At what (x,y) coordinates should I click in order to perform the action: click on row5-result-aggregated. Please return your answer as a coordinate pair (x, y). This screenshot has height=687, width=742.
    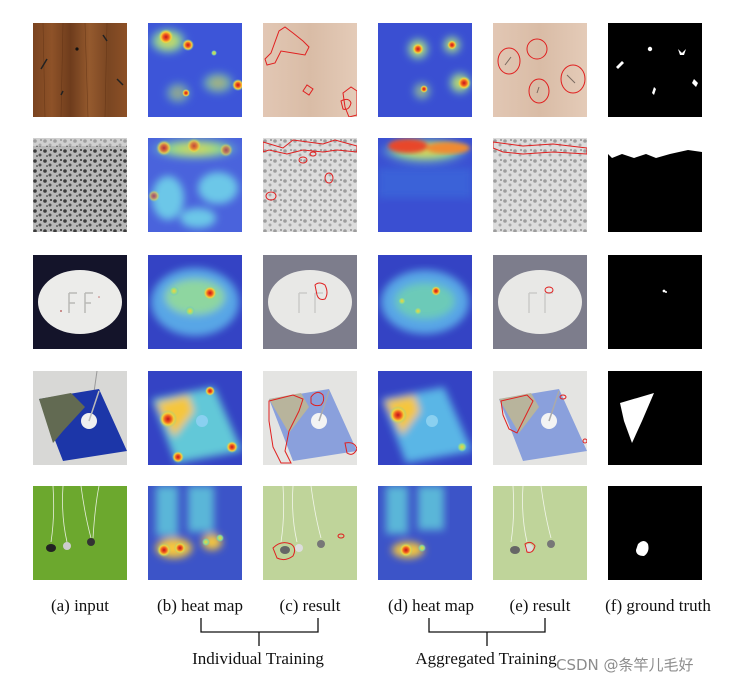
    Looking at the image, I should click on (540, 533).